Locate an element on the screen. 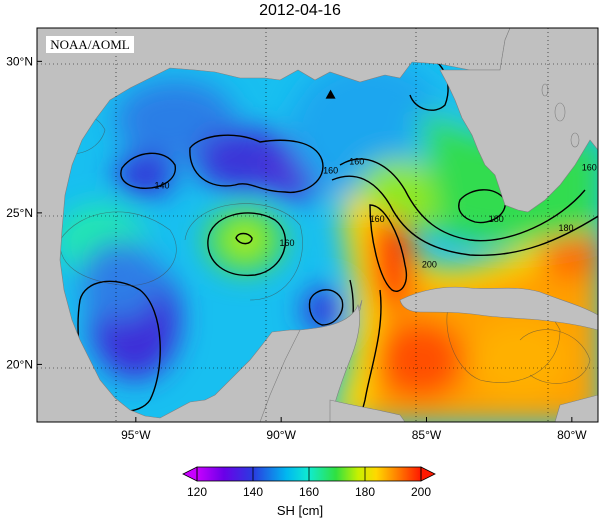 The height and width of the screenshot is (523, 600). colorbar-tick-label: 120 is located at coordinates (197, 492).